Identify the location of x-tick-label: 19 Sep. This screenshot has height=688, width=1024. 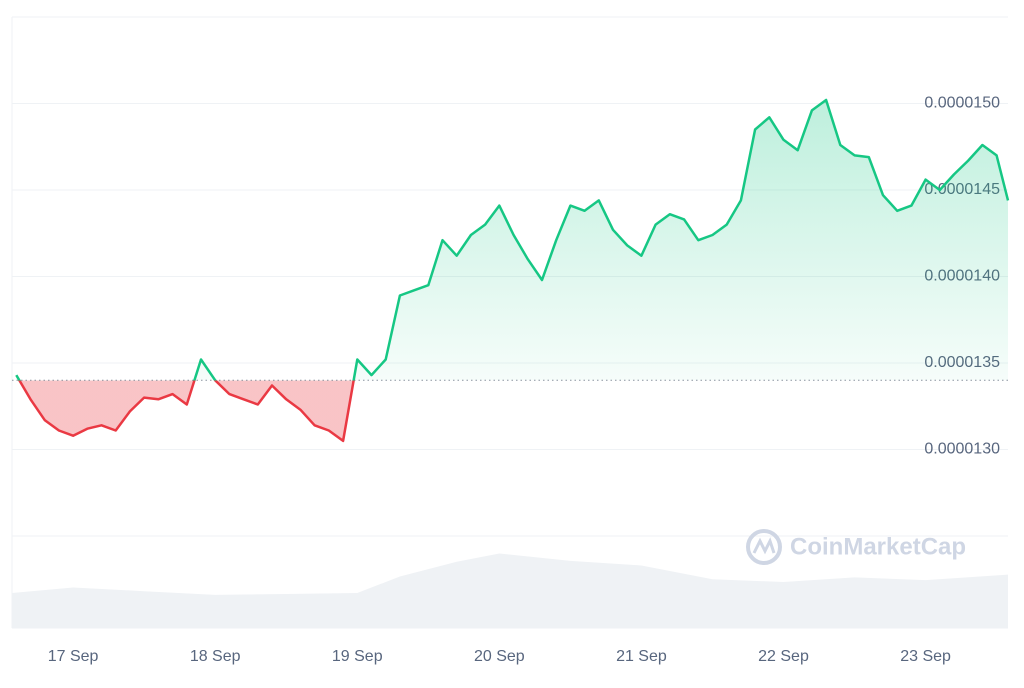
(357, 656).